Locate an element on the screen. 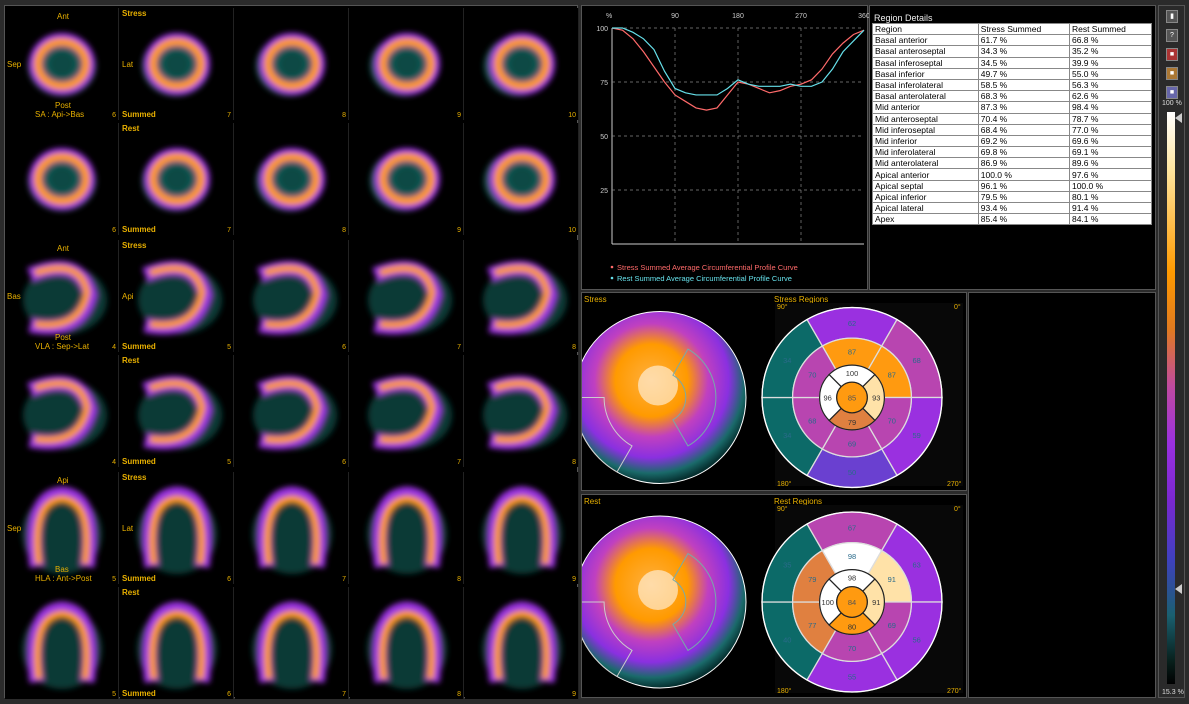 This screenshot has height=704, width=1189. segment-value: 69 is located at coordinates (852, 443).